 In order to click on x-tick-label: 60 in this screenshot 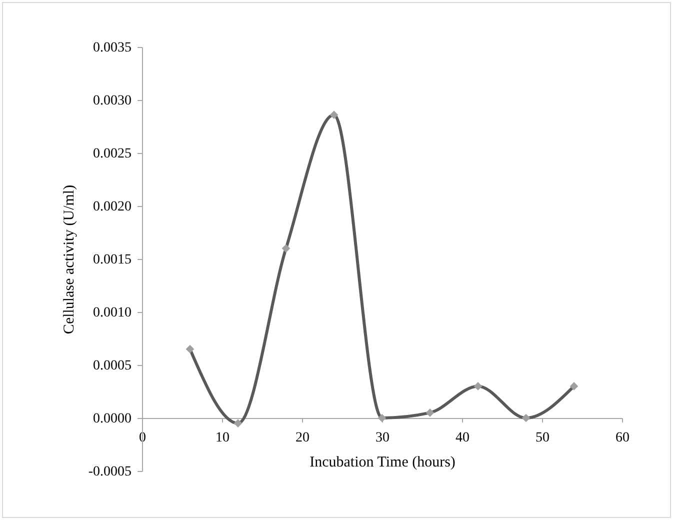, I will do `click(623, 438)`.